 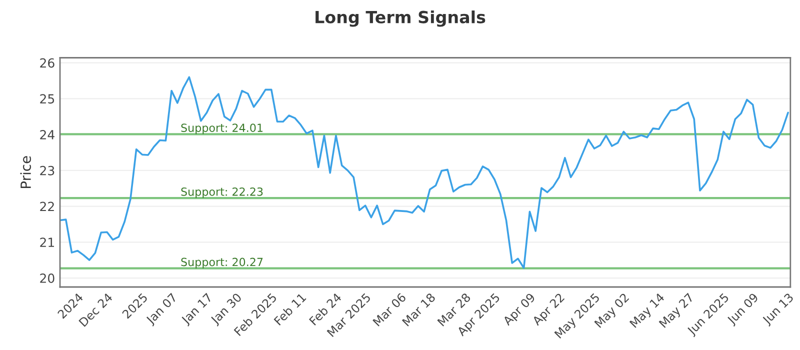 I want to click on ref-line-label: Support: 20.27, so click(x=222, y=263).